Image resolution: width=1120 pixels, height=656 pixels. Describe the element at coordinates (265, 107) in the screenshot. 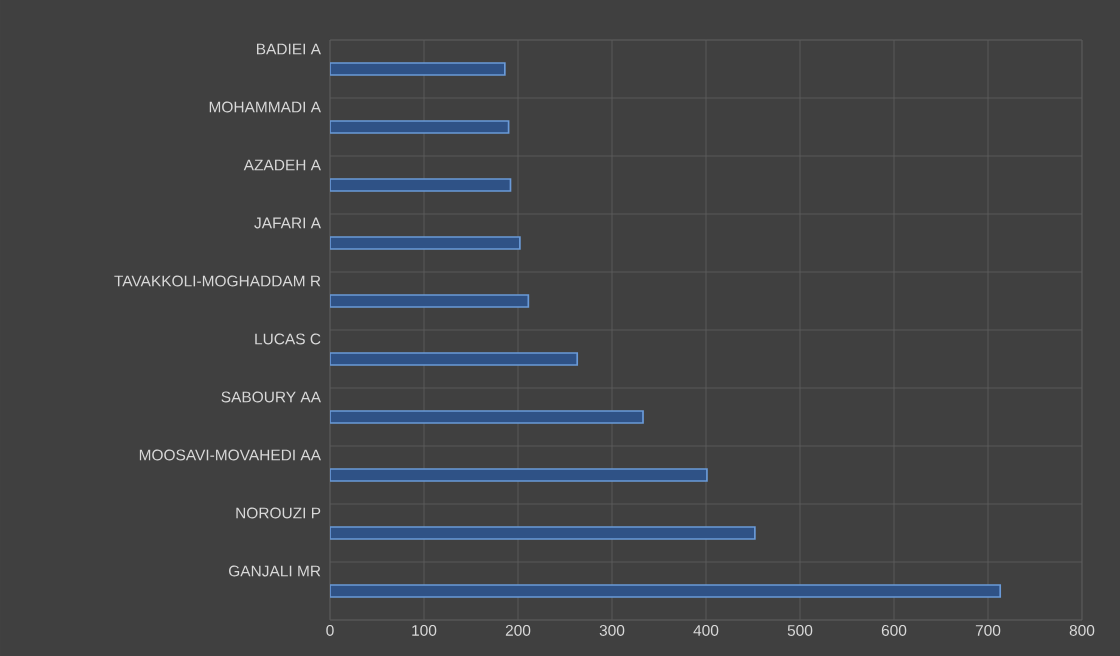

I see `y-tick-label: MOHAMMADI A` at that location.